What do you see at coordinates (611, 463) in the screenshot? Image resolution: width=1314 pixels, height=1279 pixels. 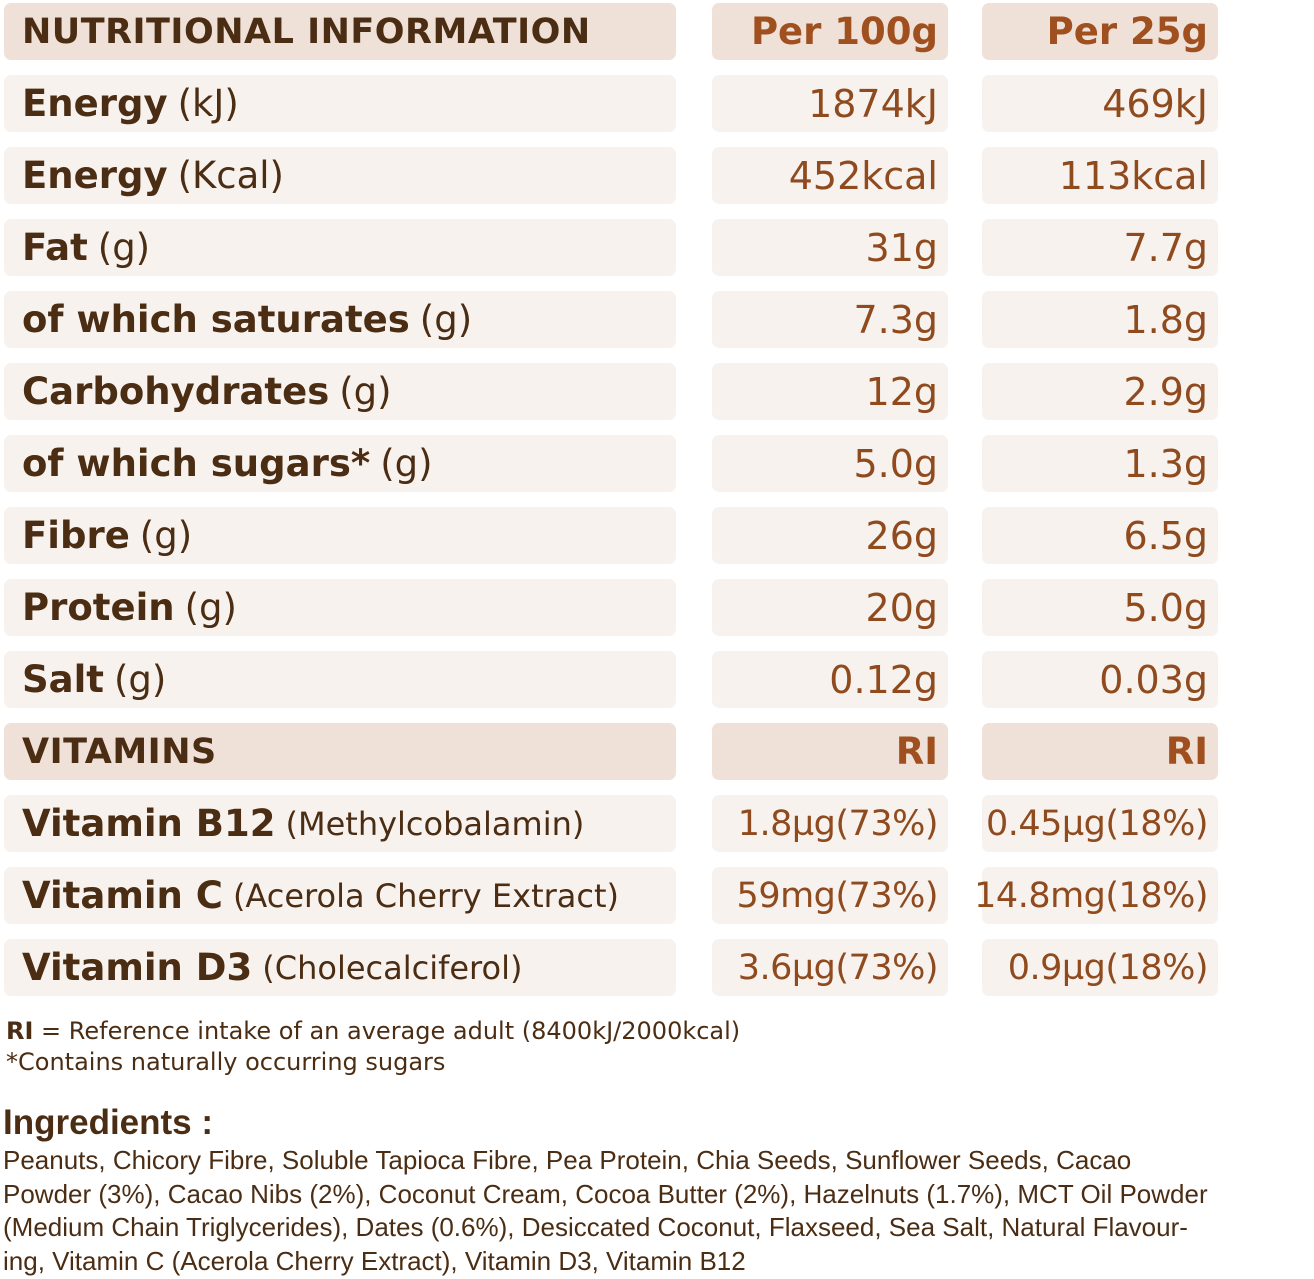 I see `nutrient-row-sugars: of which sugars* (g) 5.0g 1.3g` at bounding box center [611, 463].